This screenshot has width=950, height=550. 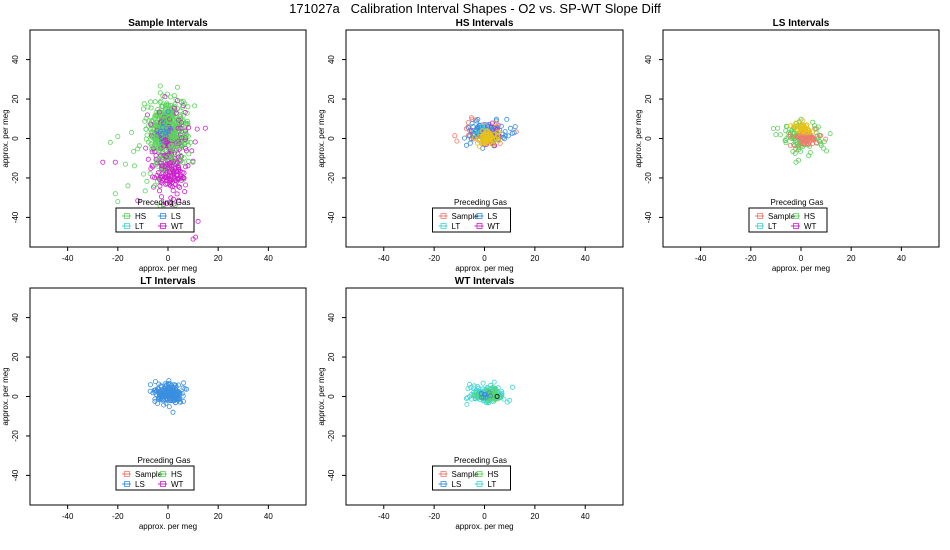 What do you see at coordinates (168, 23) in the screenshot?
I see `panel-title: Sample Intervals` at bounding box center [168, 23].